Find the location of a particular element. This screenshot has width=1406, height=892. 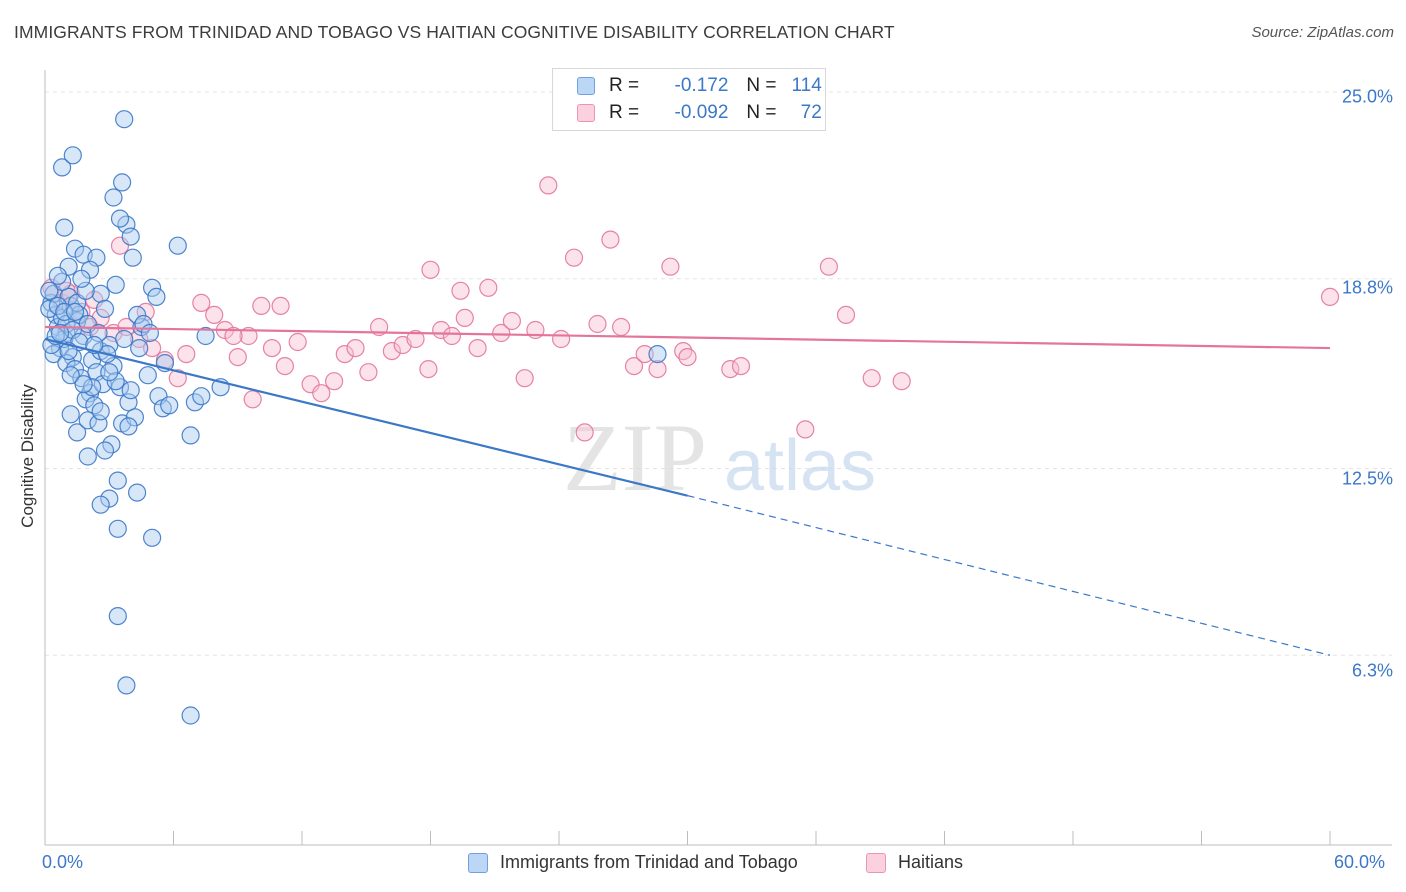

y-tick-label: 18.8% is located at coordinates (1367, 287).